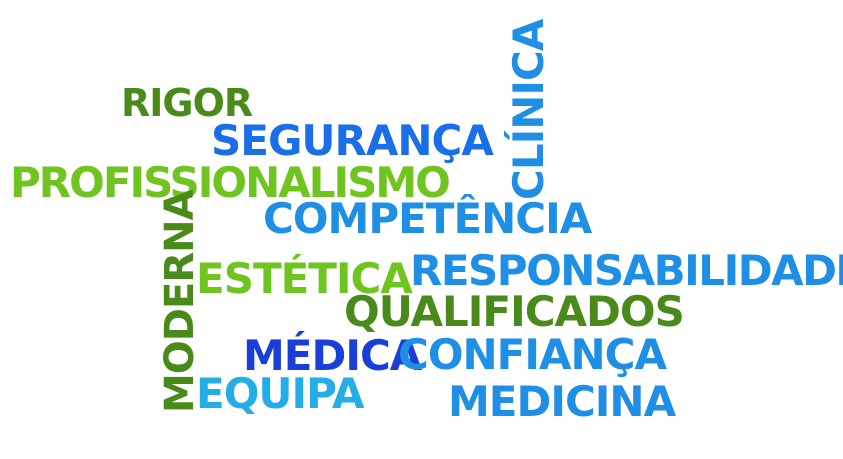  What do you see at coordinates (528, 109) in the screenshot?
I see `word-clinica: CLÍNICA` at bounding box center [528, 109].